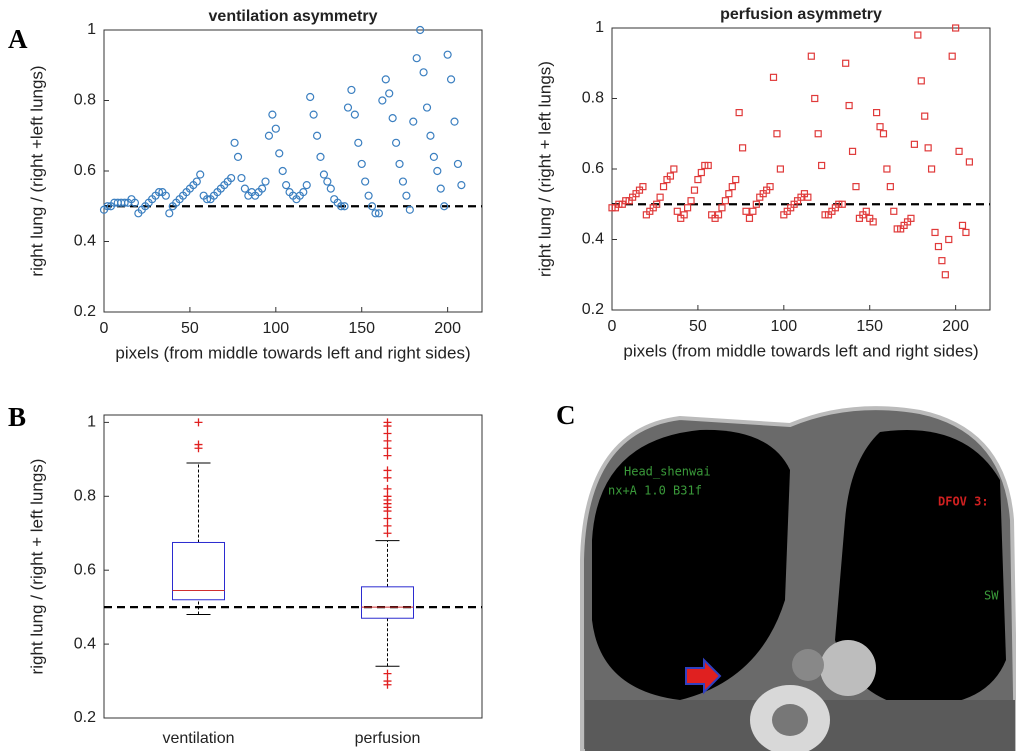  I want to click on chart-title: ventilation asymmetry, so click(293, 16).